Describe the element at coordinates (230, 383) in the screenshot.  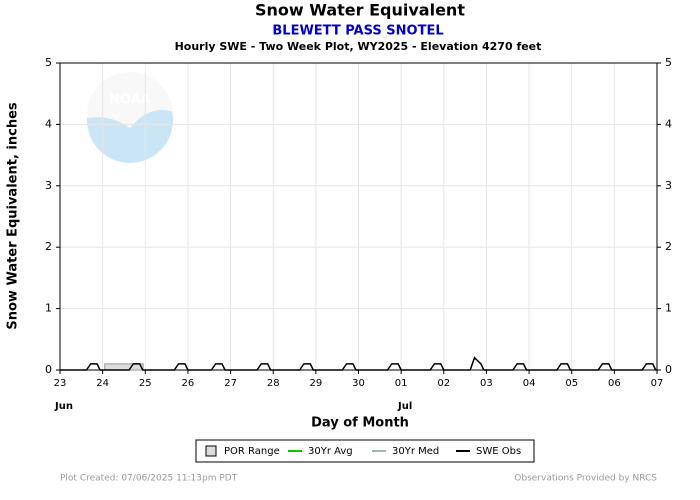
I see `x-tick-label: 27` at that location.